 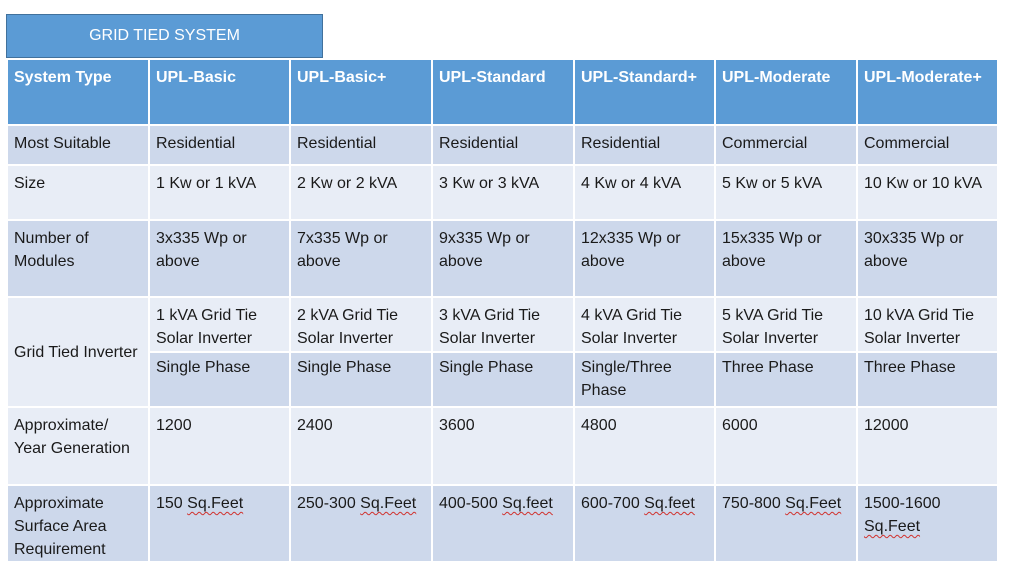 What do you see at coordinates (219, 192) in the screenshot?
I see `table-cell: 1 Kw or 1 kVA` at bounding box center [219, 192].